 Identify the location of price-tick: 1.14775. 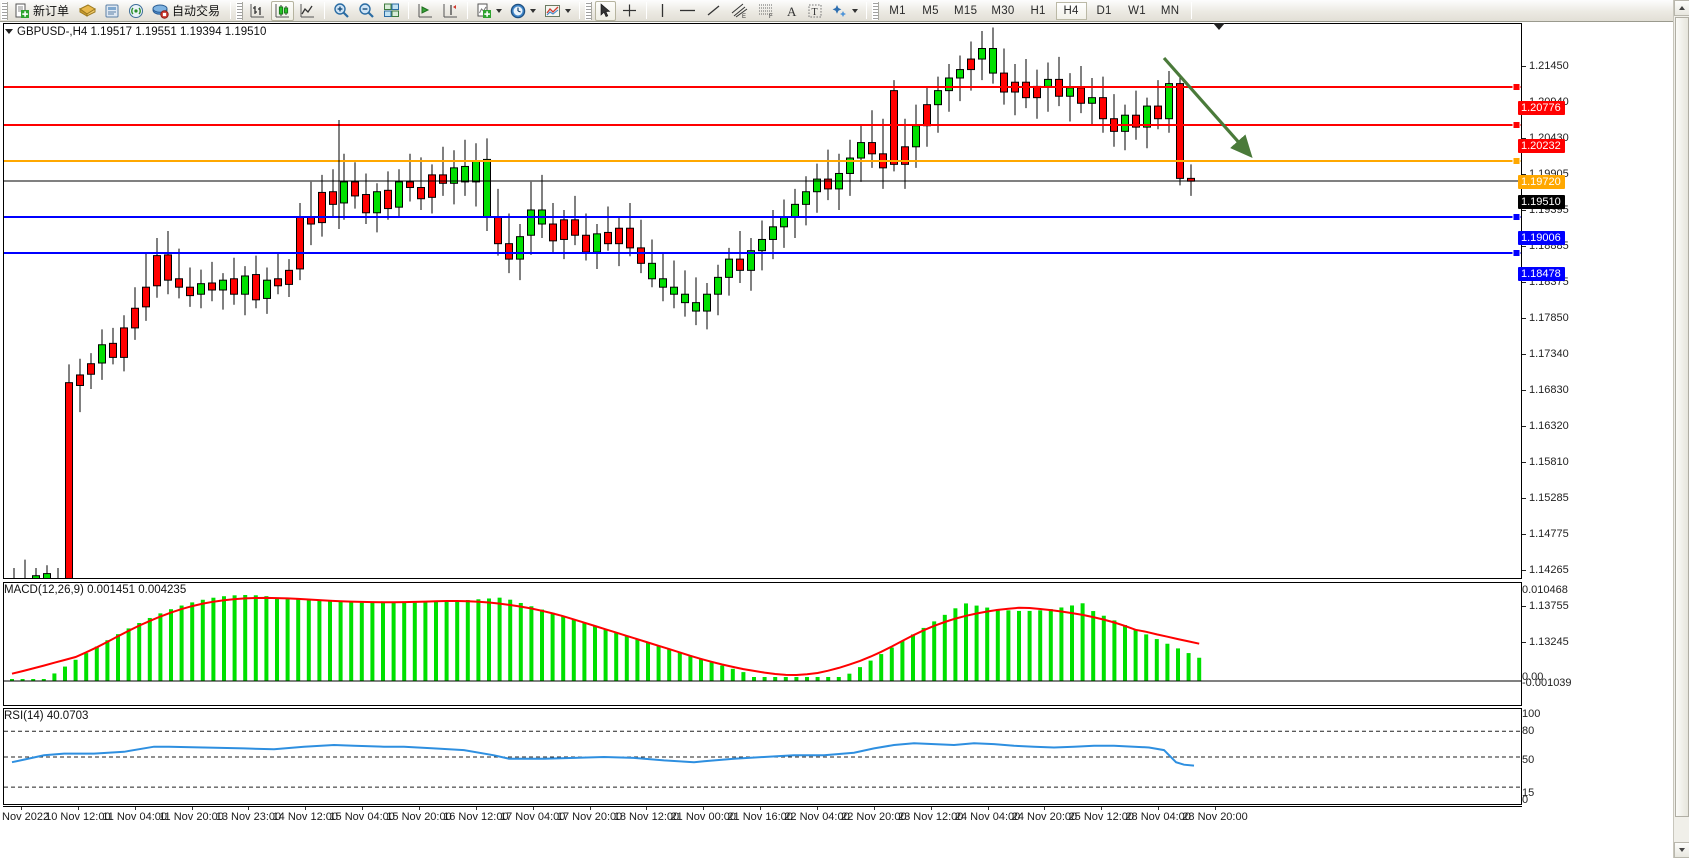
(1545, 534).